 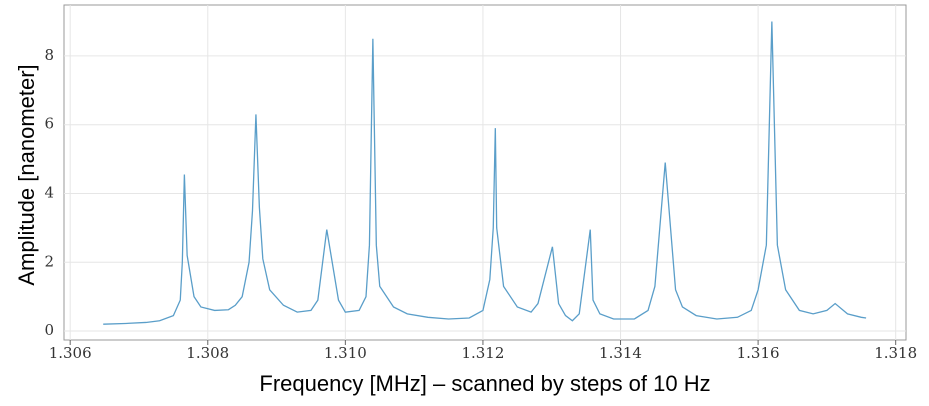 I want to click on x-tick-label: 1.306, so click(x=70, y=353).